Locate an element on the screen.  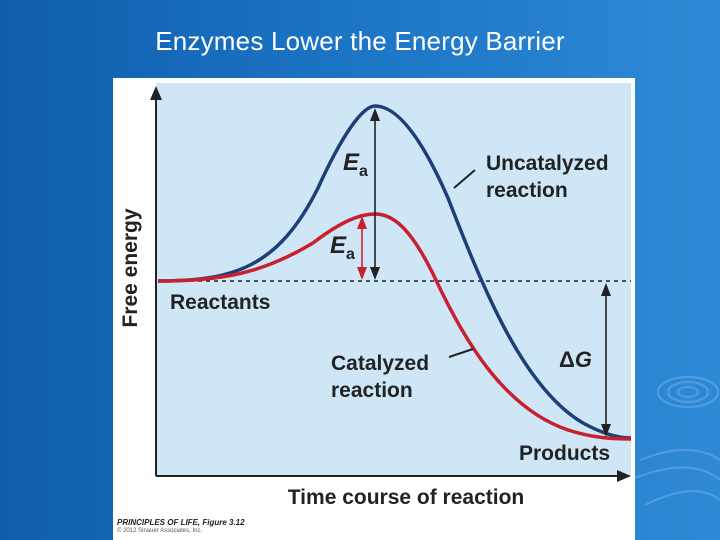
ea-catalyzed-arrow-top is located at coordinates (362, 222).